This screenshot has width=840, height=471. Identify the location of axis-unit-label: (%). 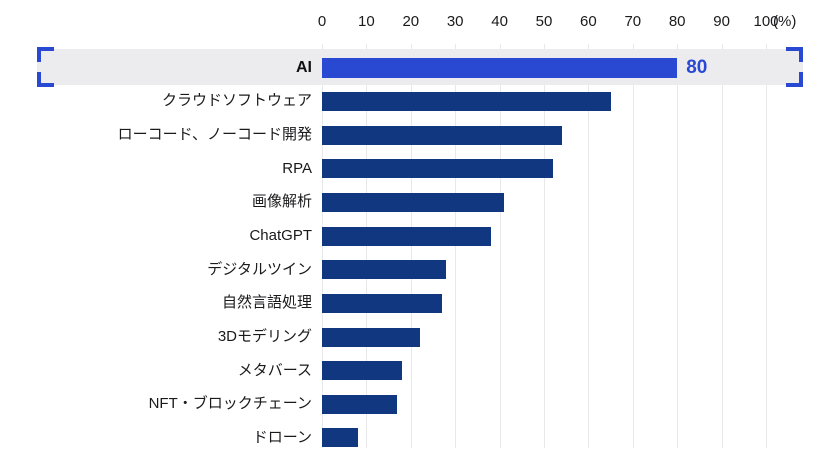
(785, 21).